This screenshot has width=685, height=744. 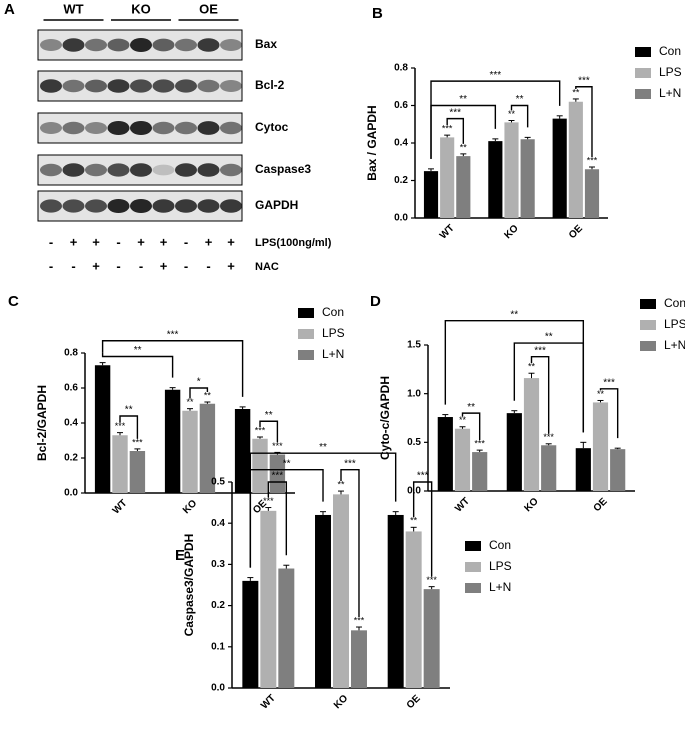 I want to click on y-tick-label: 0.2, so click(x=218, y=605).